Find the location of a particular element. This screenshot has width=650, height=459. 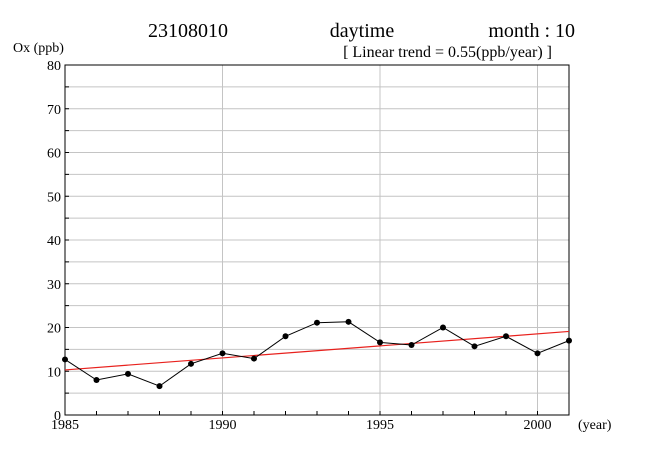

series-marks is located at coordinates (317, 354).